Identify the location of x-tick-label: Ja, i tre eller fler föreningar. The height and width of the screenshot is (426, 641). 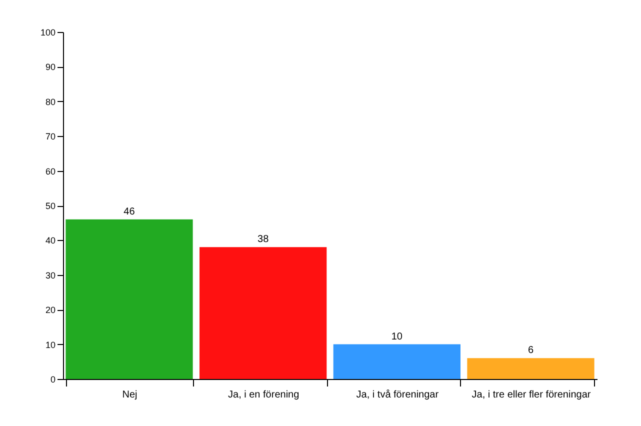
(532, 395).